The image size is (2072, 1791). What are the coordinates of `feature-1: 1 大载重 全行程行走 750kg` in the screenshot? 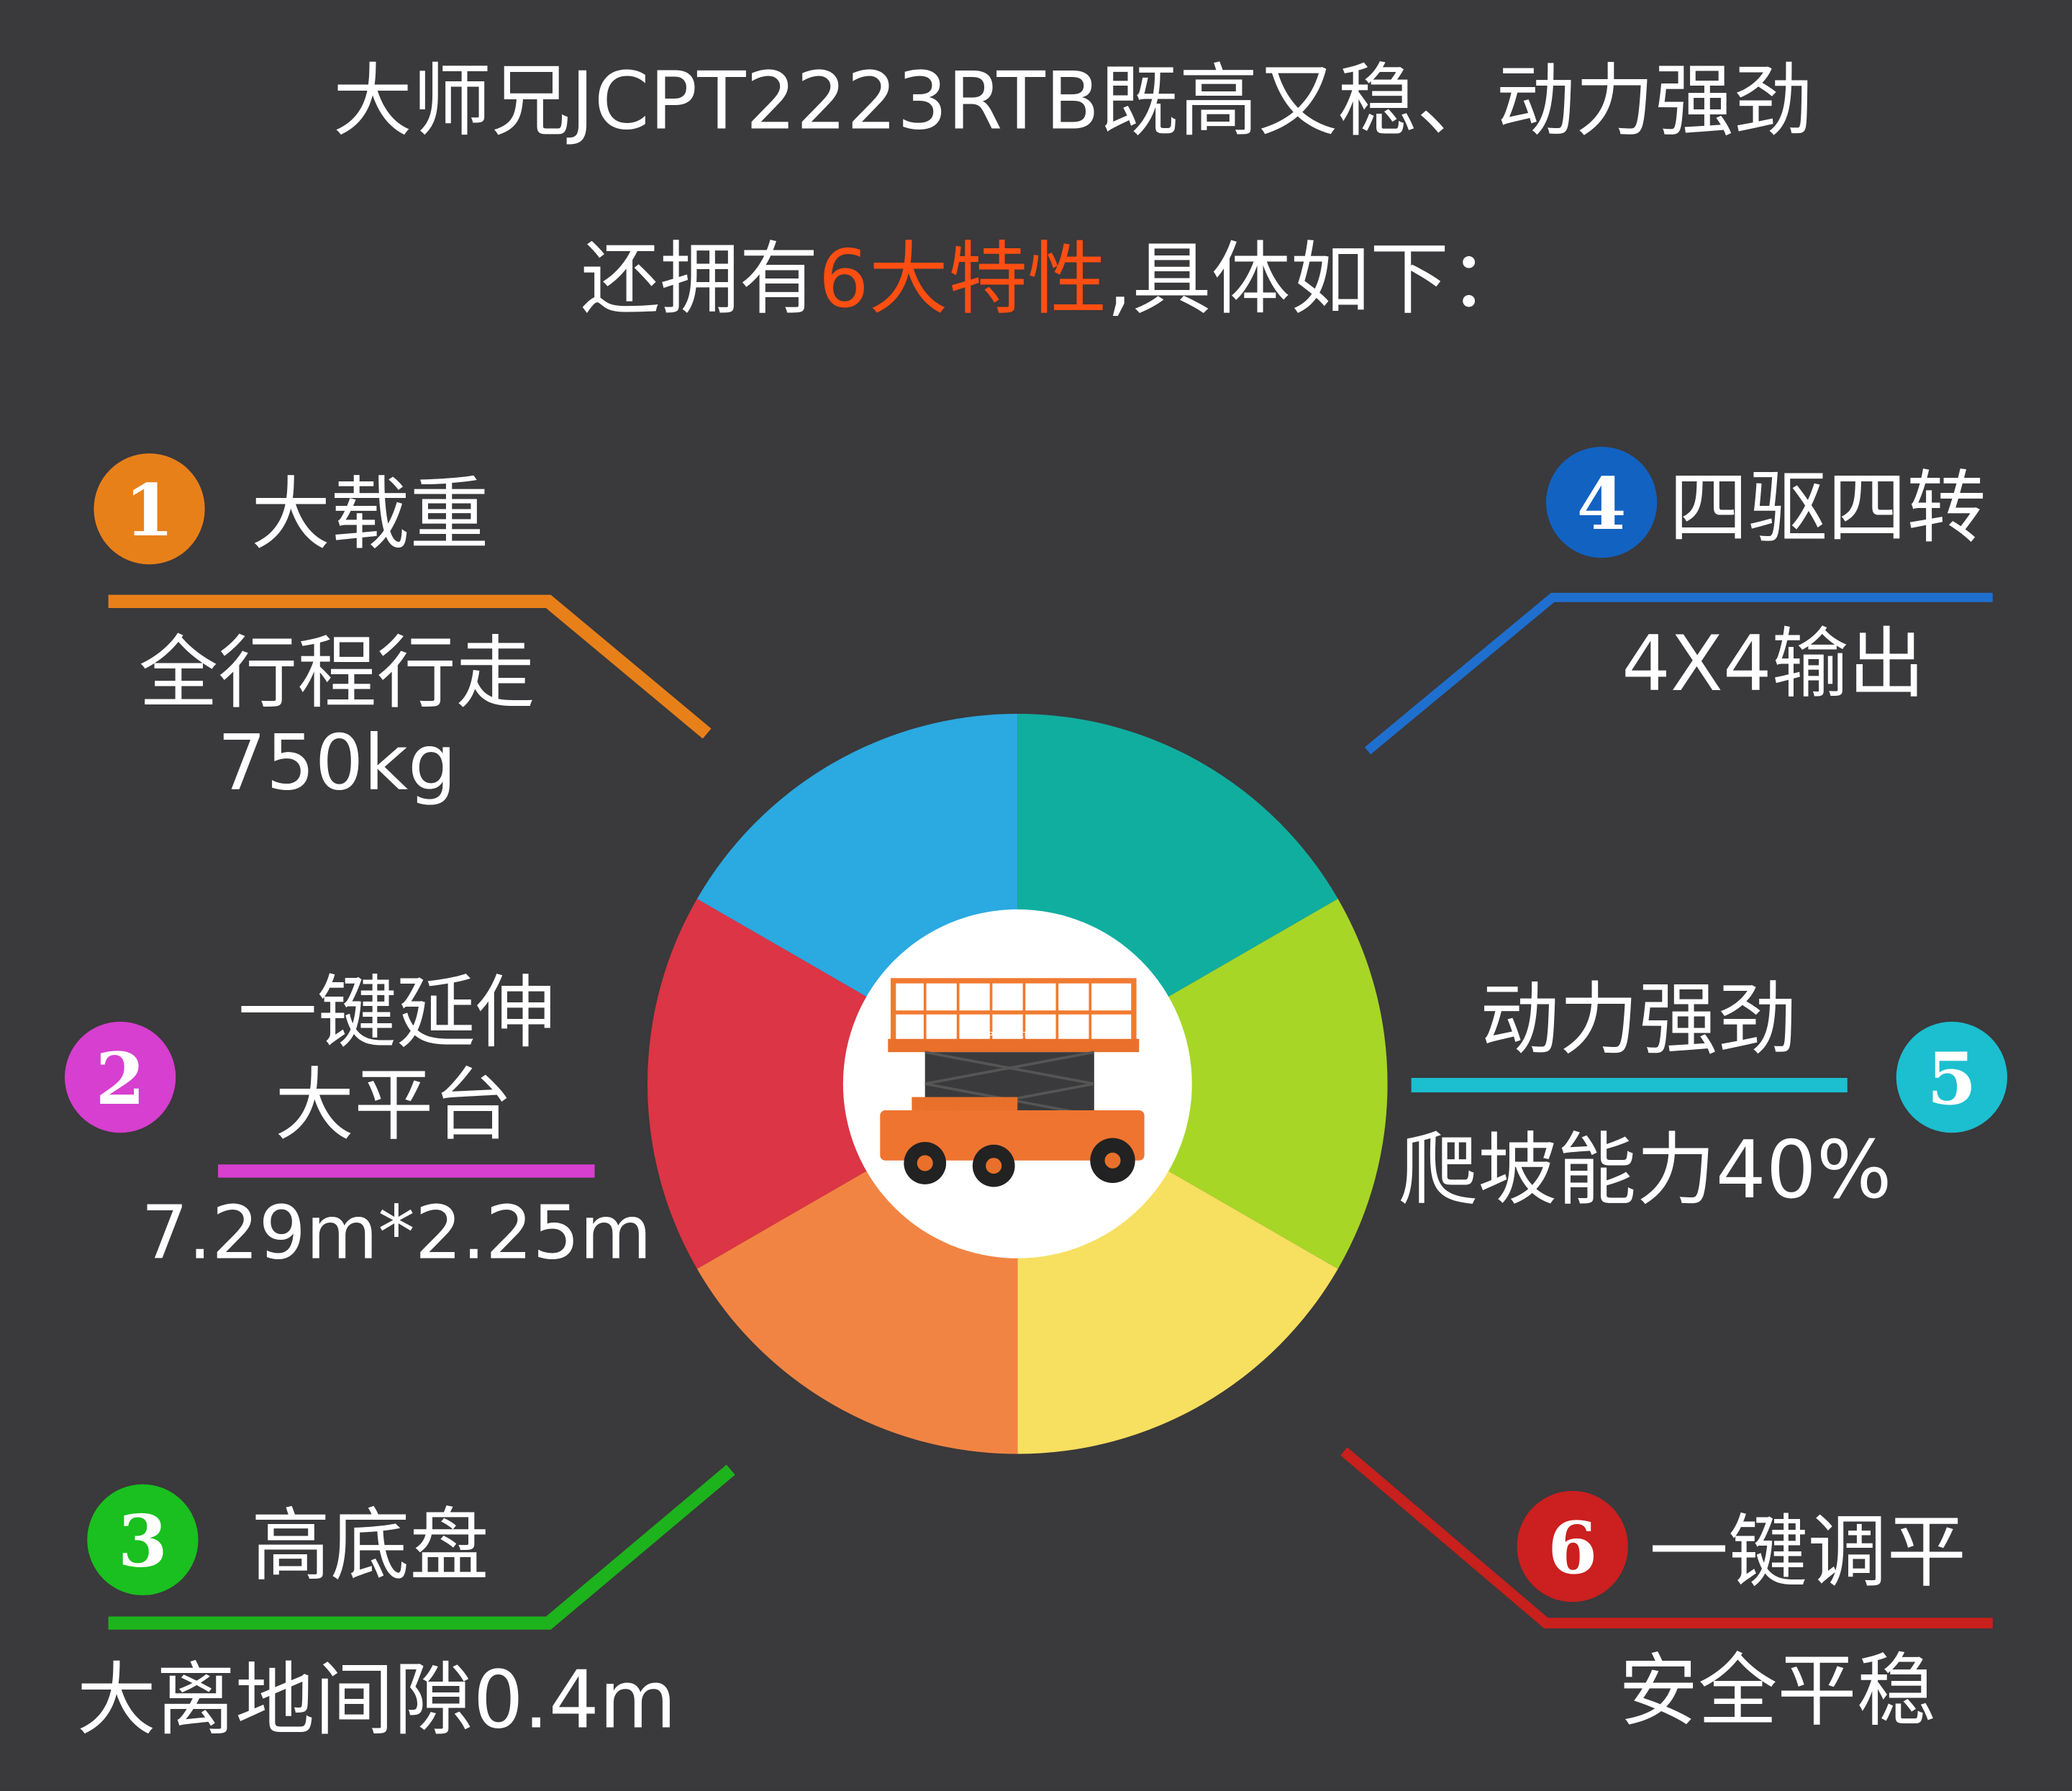 It's located at (403, 630).